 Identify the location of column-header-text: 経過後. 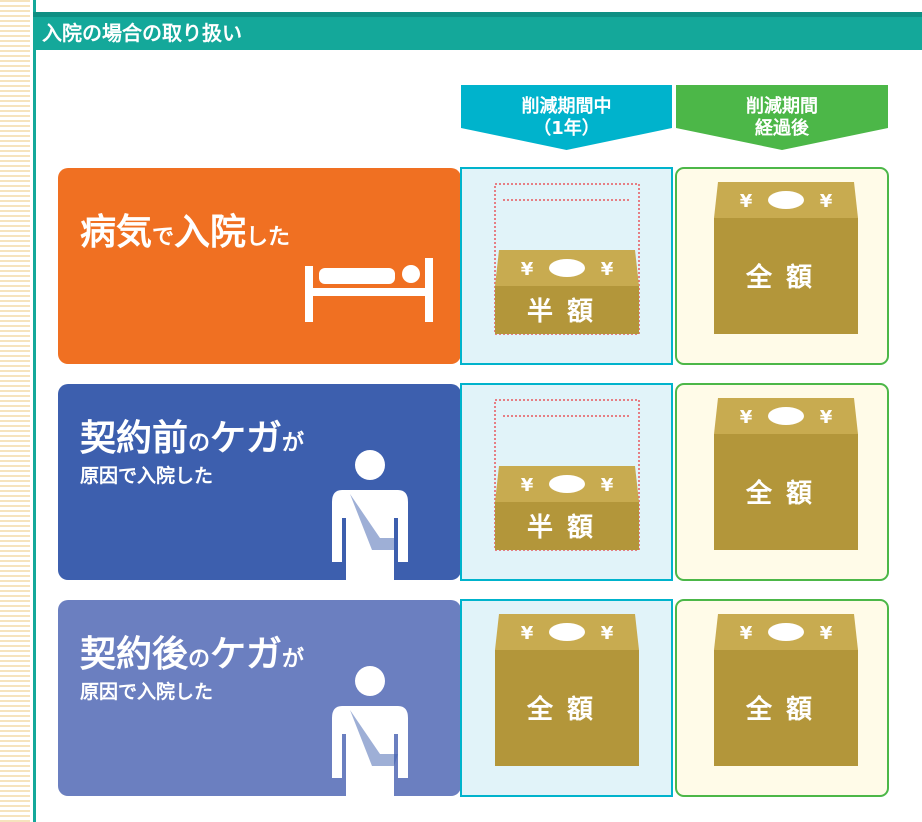
(782, 128).